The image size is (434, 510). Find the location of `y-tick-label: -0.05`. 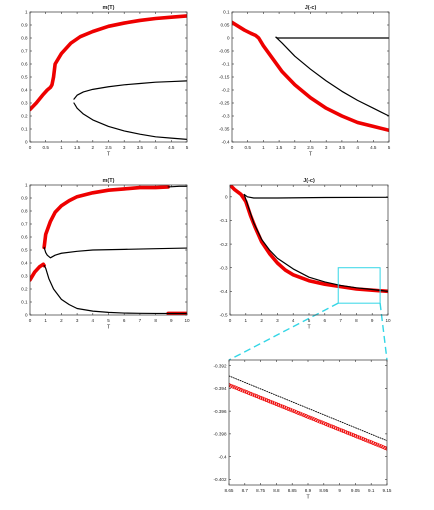

y-tick-label: -0.05 is located at coordinates (224, 51).